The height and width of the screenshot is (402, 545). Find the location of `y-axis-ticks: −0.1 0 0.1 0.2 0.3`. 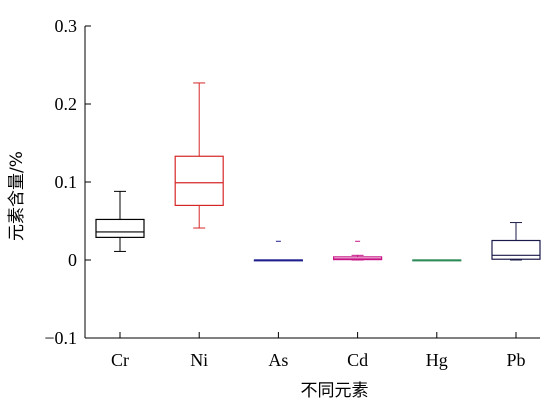

y-axis-ticks: −0.1 0 0.1 0.2 0.3 is located at coordinates (67, 182).